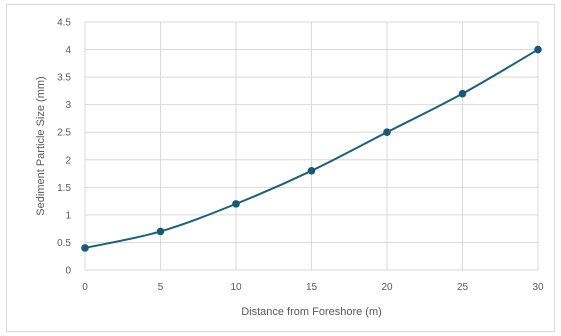  What do you see at coordinates (64, 133) in the screenshot?
I see `y-tick-label: 2.5` at bounding box center [64, 133].